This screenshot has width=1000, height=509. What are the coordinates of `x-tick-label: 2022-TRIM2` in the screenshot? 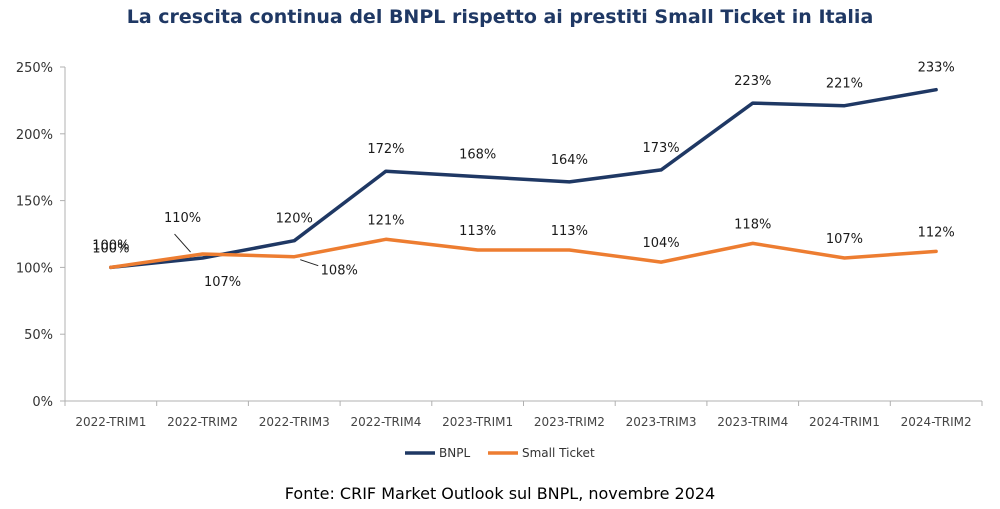 It's located at (202, 422).